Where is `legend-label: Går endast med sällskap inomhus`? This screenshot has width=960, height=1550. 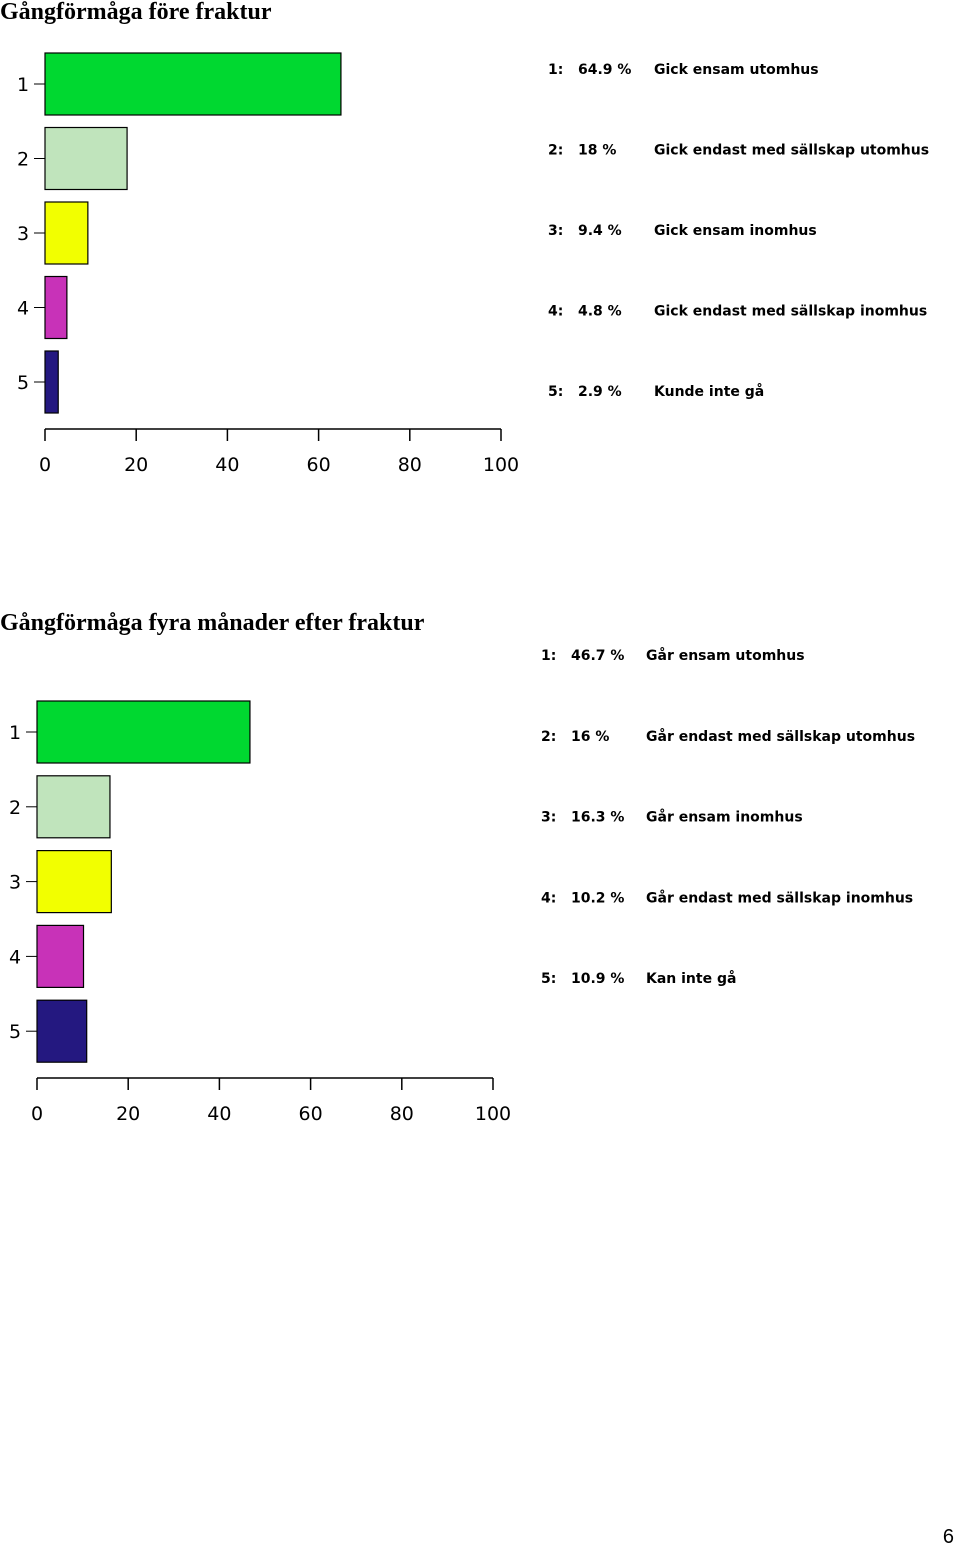
legend-label: Går endast med sällskap inomhus is located at coordinates (779, 897).